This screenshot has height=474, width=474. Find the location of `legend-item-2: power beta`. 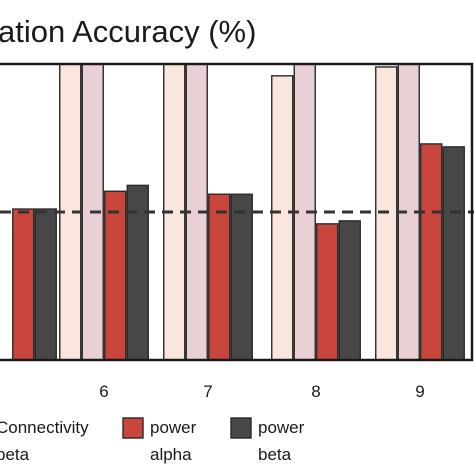

legend-item-2: power beta is located at coordinates (267, 440).